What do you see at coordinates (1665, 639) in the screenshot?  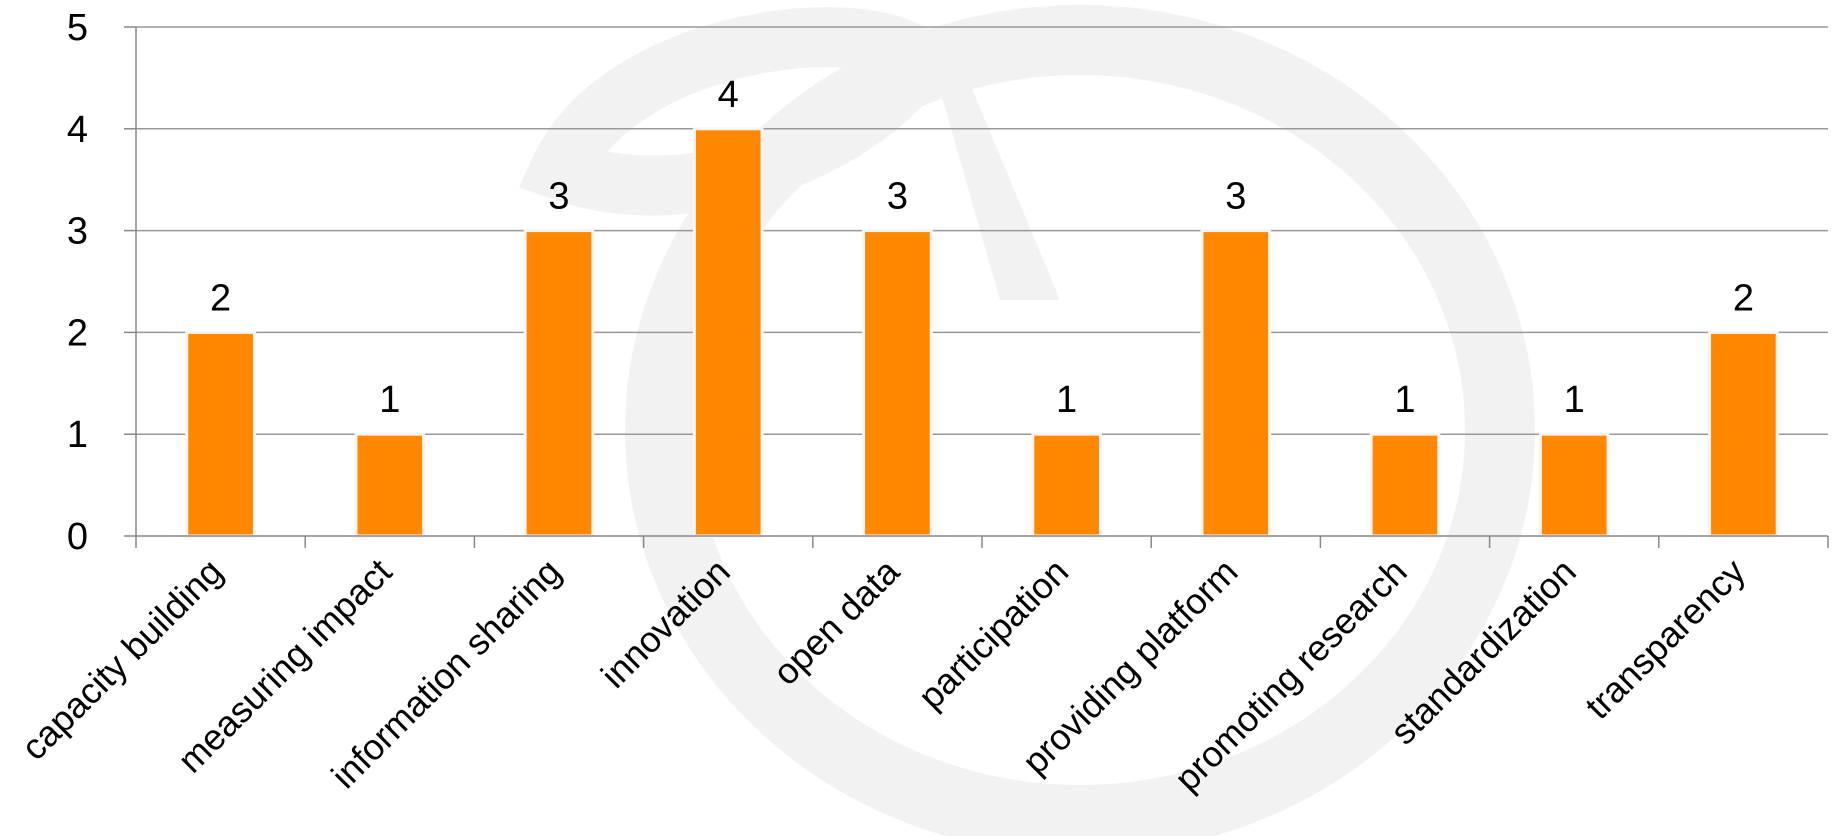 I see `x-tick-label: transparency` at bounding box center [1665, 639].